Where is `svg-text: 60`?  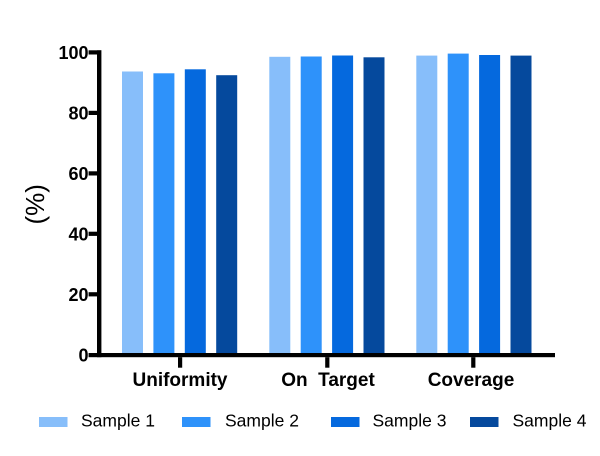
svg-text: 60 is located at coordinates (78, 174).